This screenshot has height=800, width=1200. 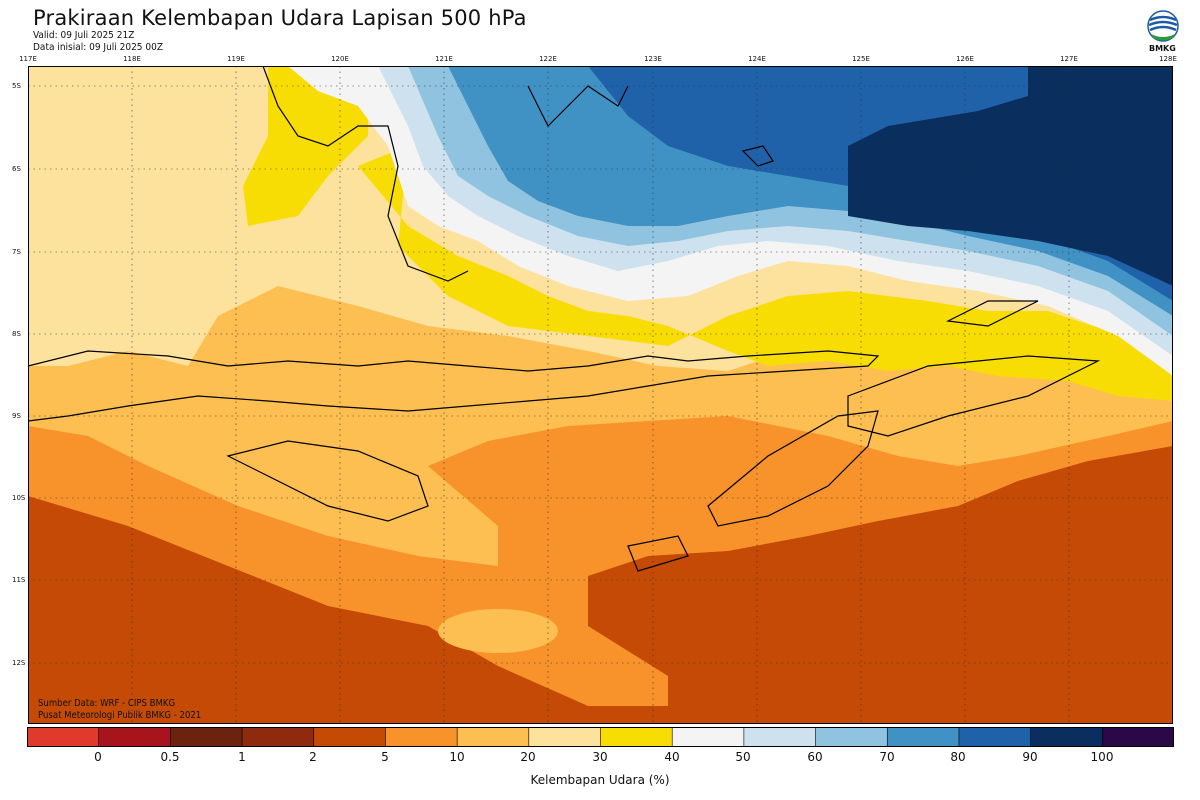 I want to click on x-tick: 122E, so click(x=548, y=59).